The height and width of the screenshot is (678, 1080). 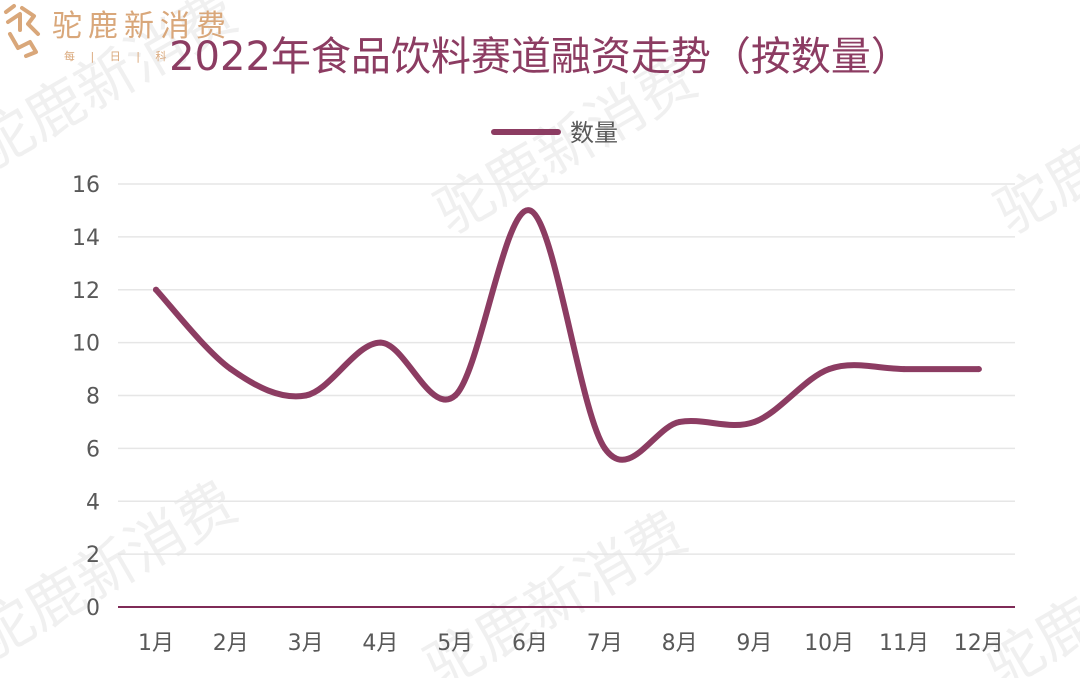 What do you see at coordinates (86, 185) in the screenshot?
I see `y-tick-label: 16` at bounding box center [86, 185].